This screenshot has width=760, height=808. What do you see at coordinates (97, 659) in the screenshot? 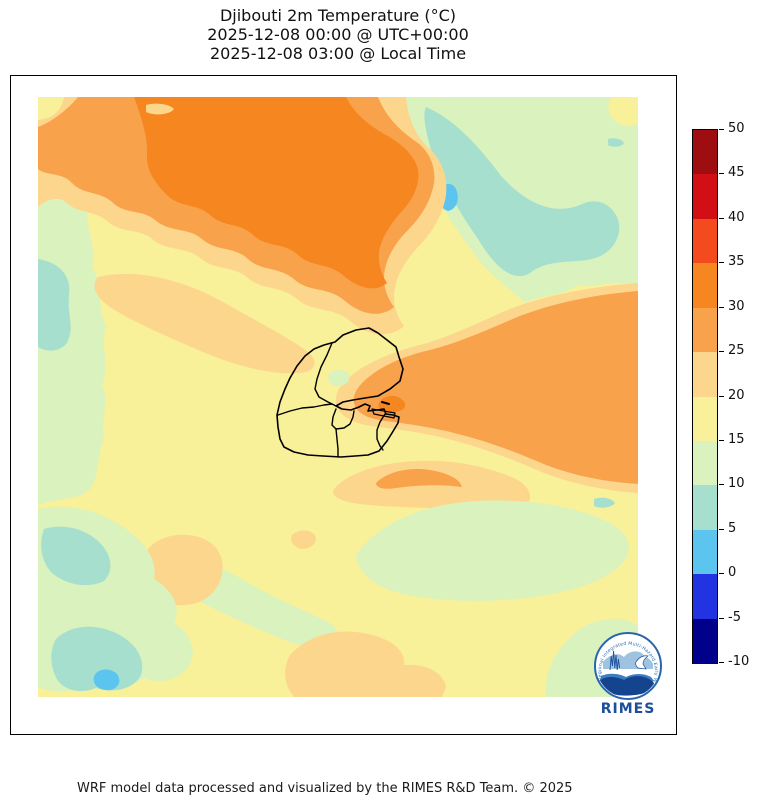
I see `contour-southwest-teal-lower` at bounding box center [97, 659].